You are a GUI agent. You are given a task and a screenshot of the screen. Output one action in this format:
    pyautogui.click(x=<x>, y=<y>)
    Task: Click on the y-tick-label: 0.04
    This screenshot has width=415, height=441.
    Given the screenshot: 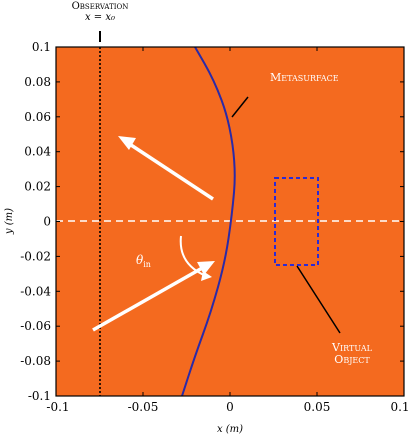 What is the action you would take?
    pyautogui.click(x=37, y=152)
    